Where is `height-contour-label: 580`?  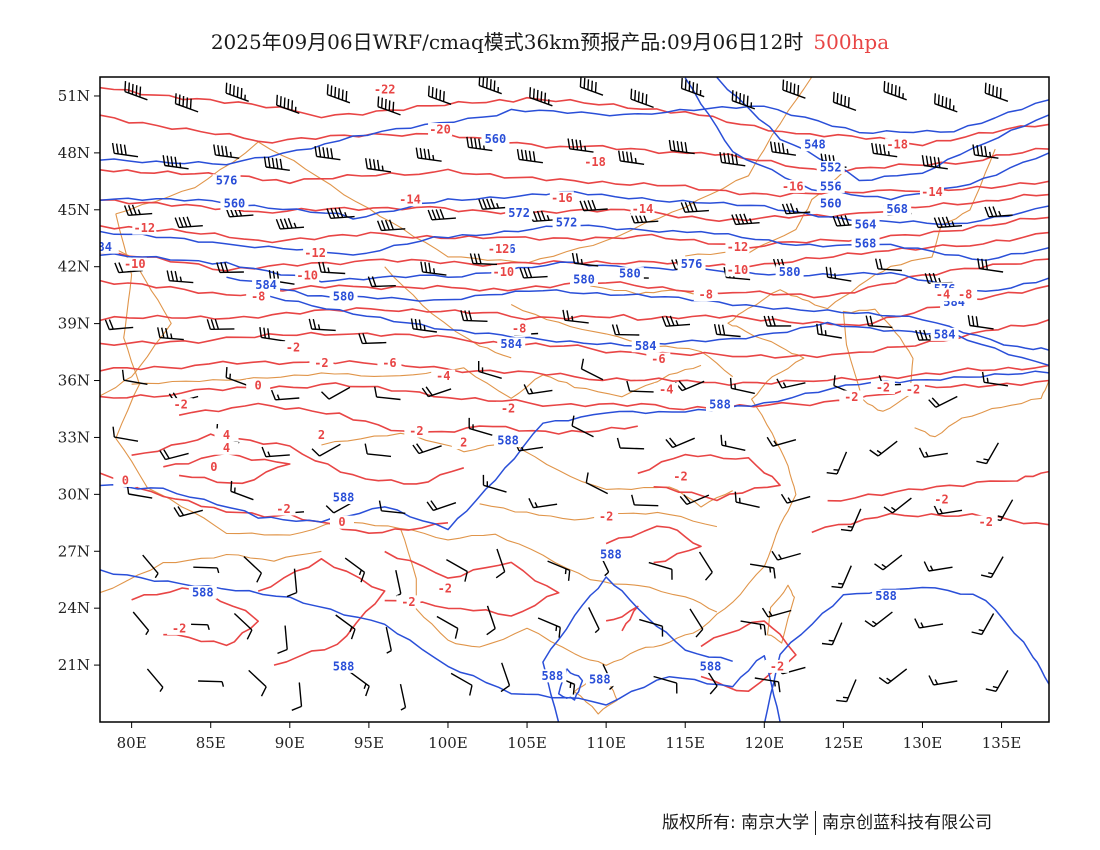
height-contour-label: 580 is located at coordinates (630, 274).